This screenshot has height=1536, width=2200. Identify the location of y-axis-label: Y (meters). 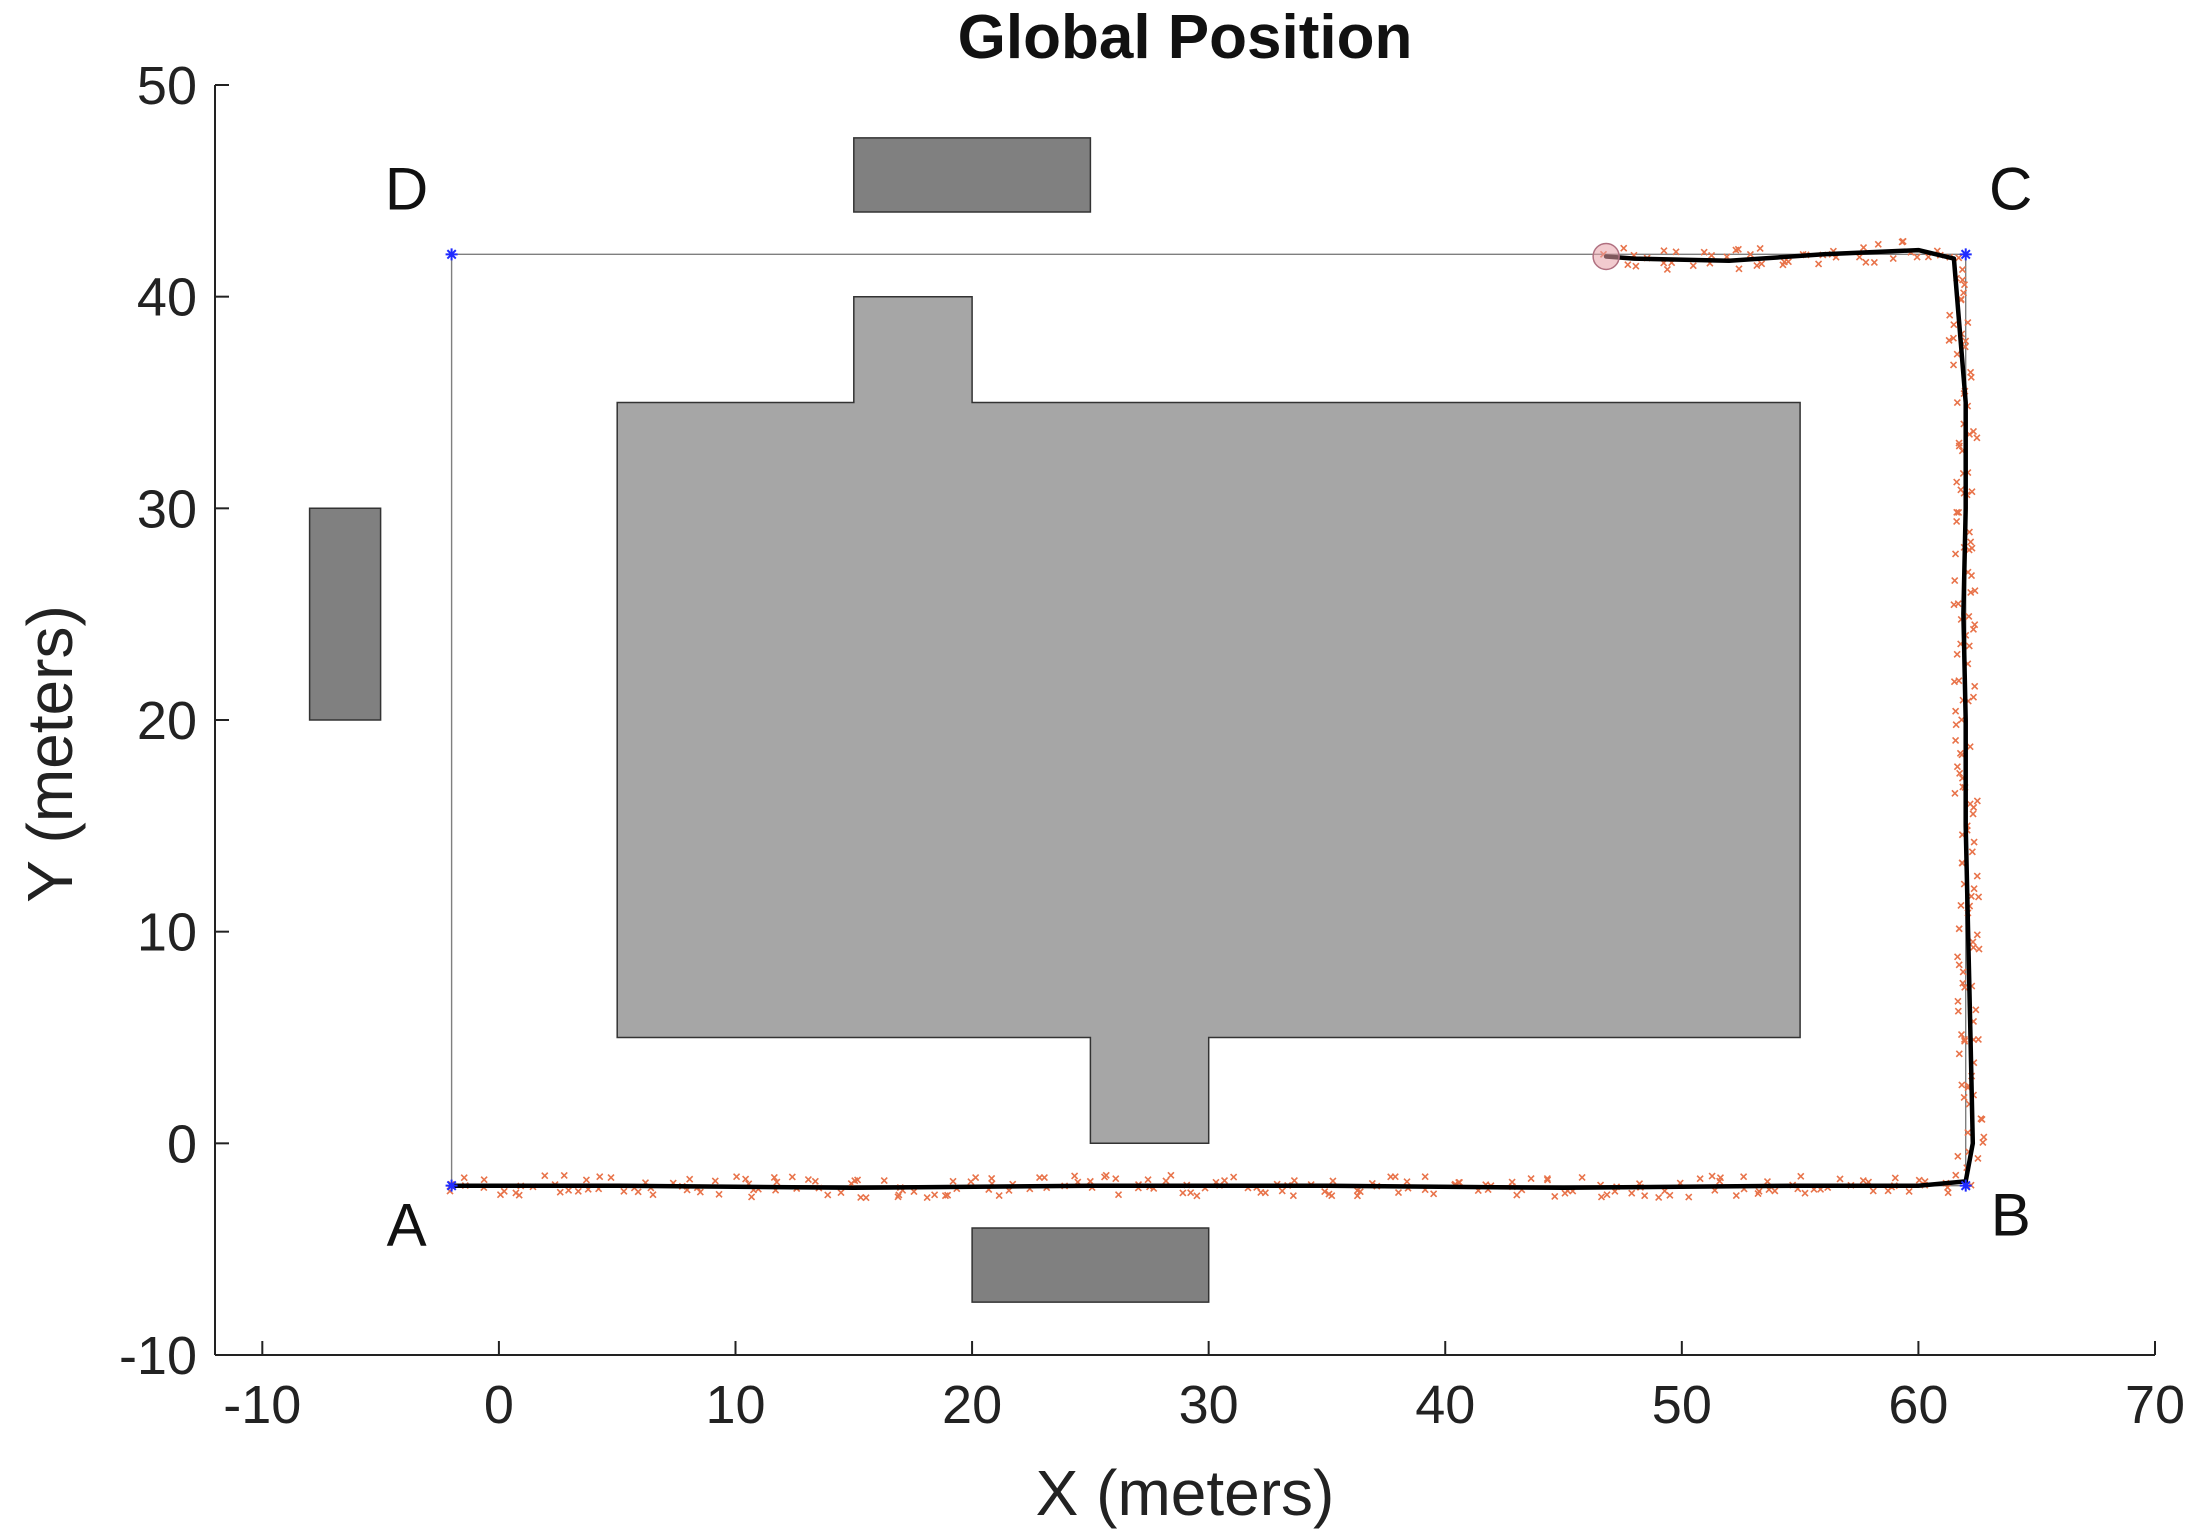
(50, 754).